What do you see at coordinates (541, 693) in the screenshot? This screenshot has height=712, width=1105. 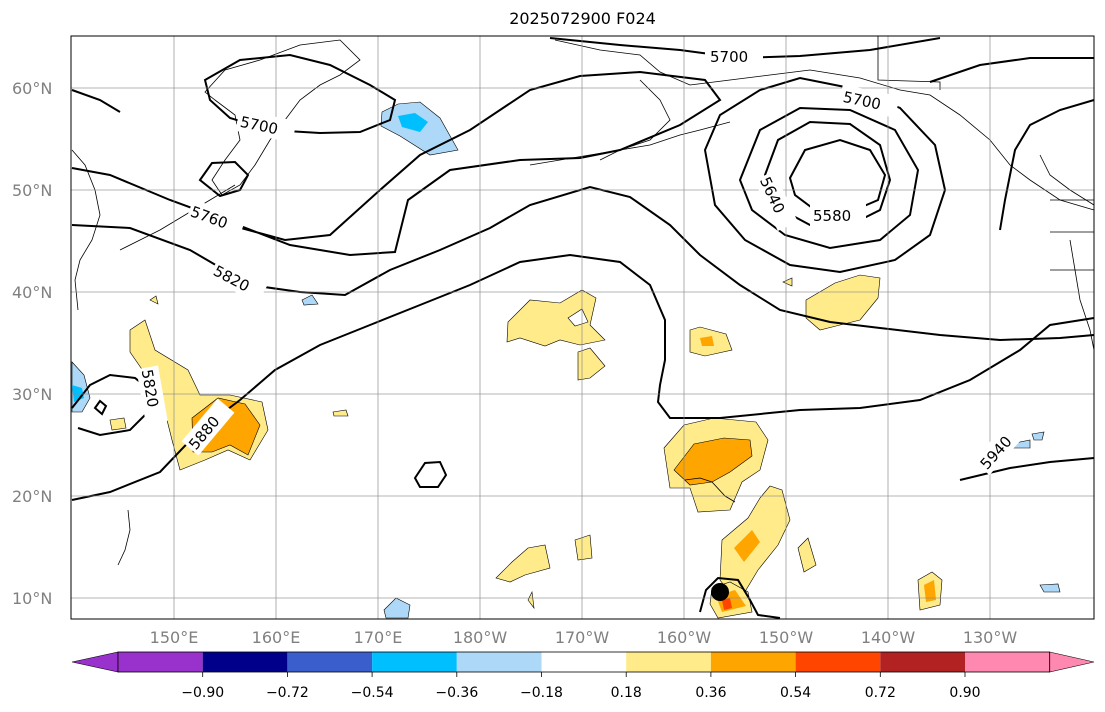 I see `colorbar-tick-5: −0.18` at bounding box center [541, 693].